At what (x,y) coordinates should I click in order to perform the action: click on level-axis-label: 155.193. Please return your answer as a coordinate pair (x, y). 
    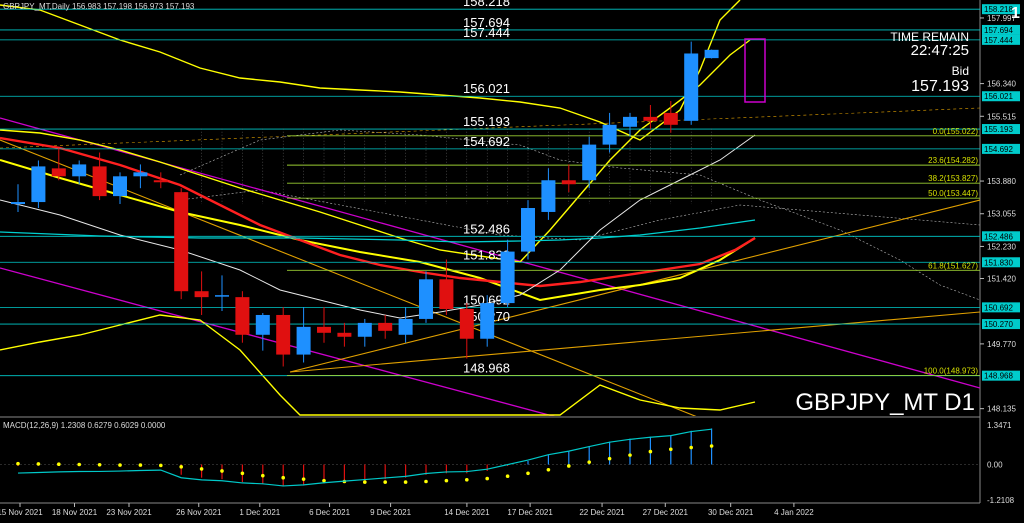
    Looking at the image, I should click on (998, 129).